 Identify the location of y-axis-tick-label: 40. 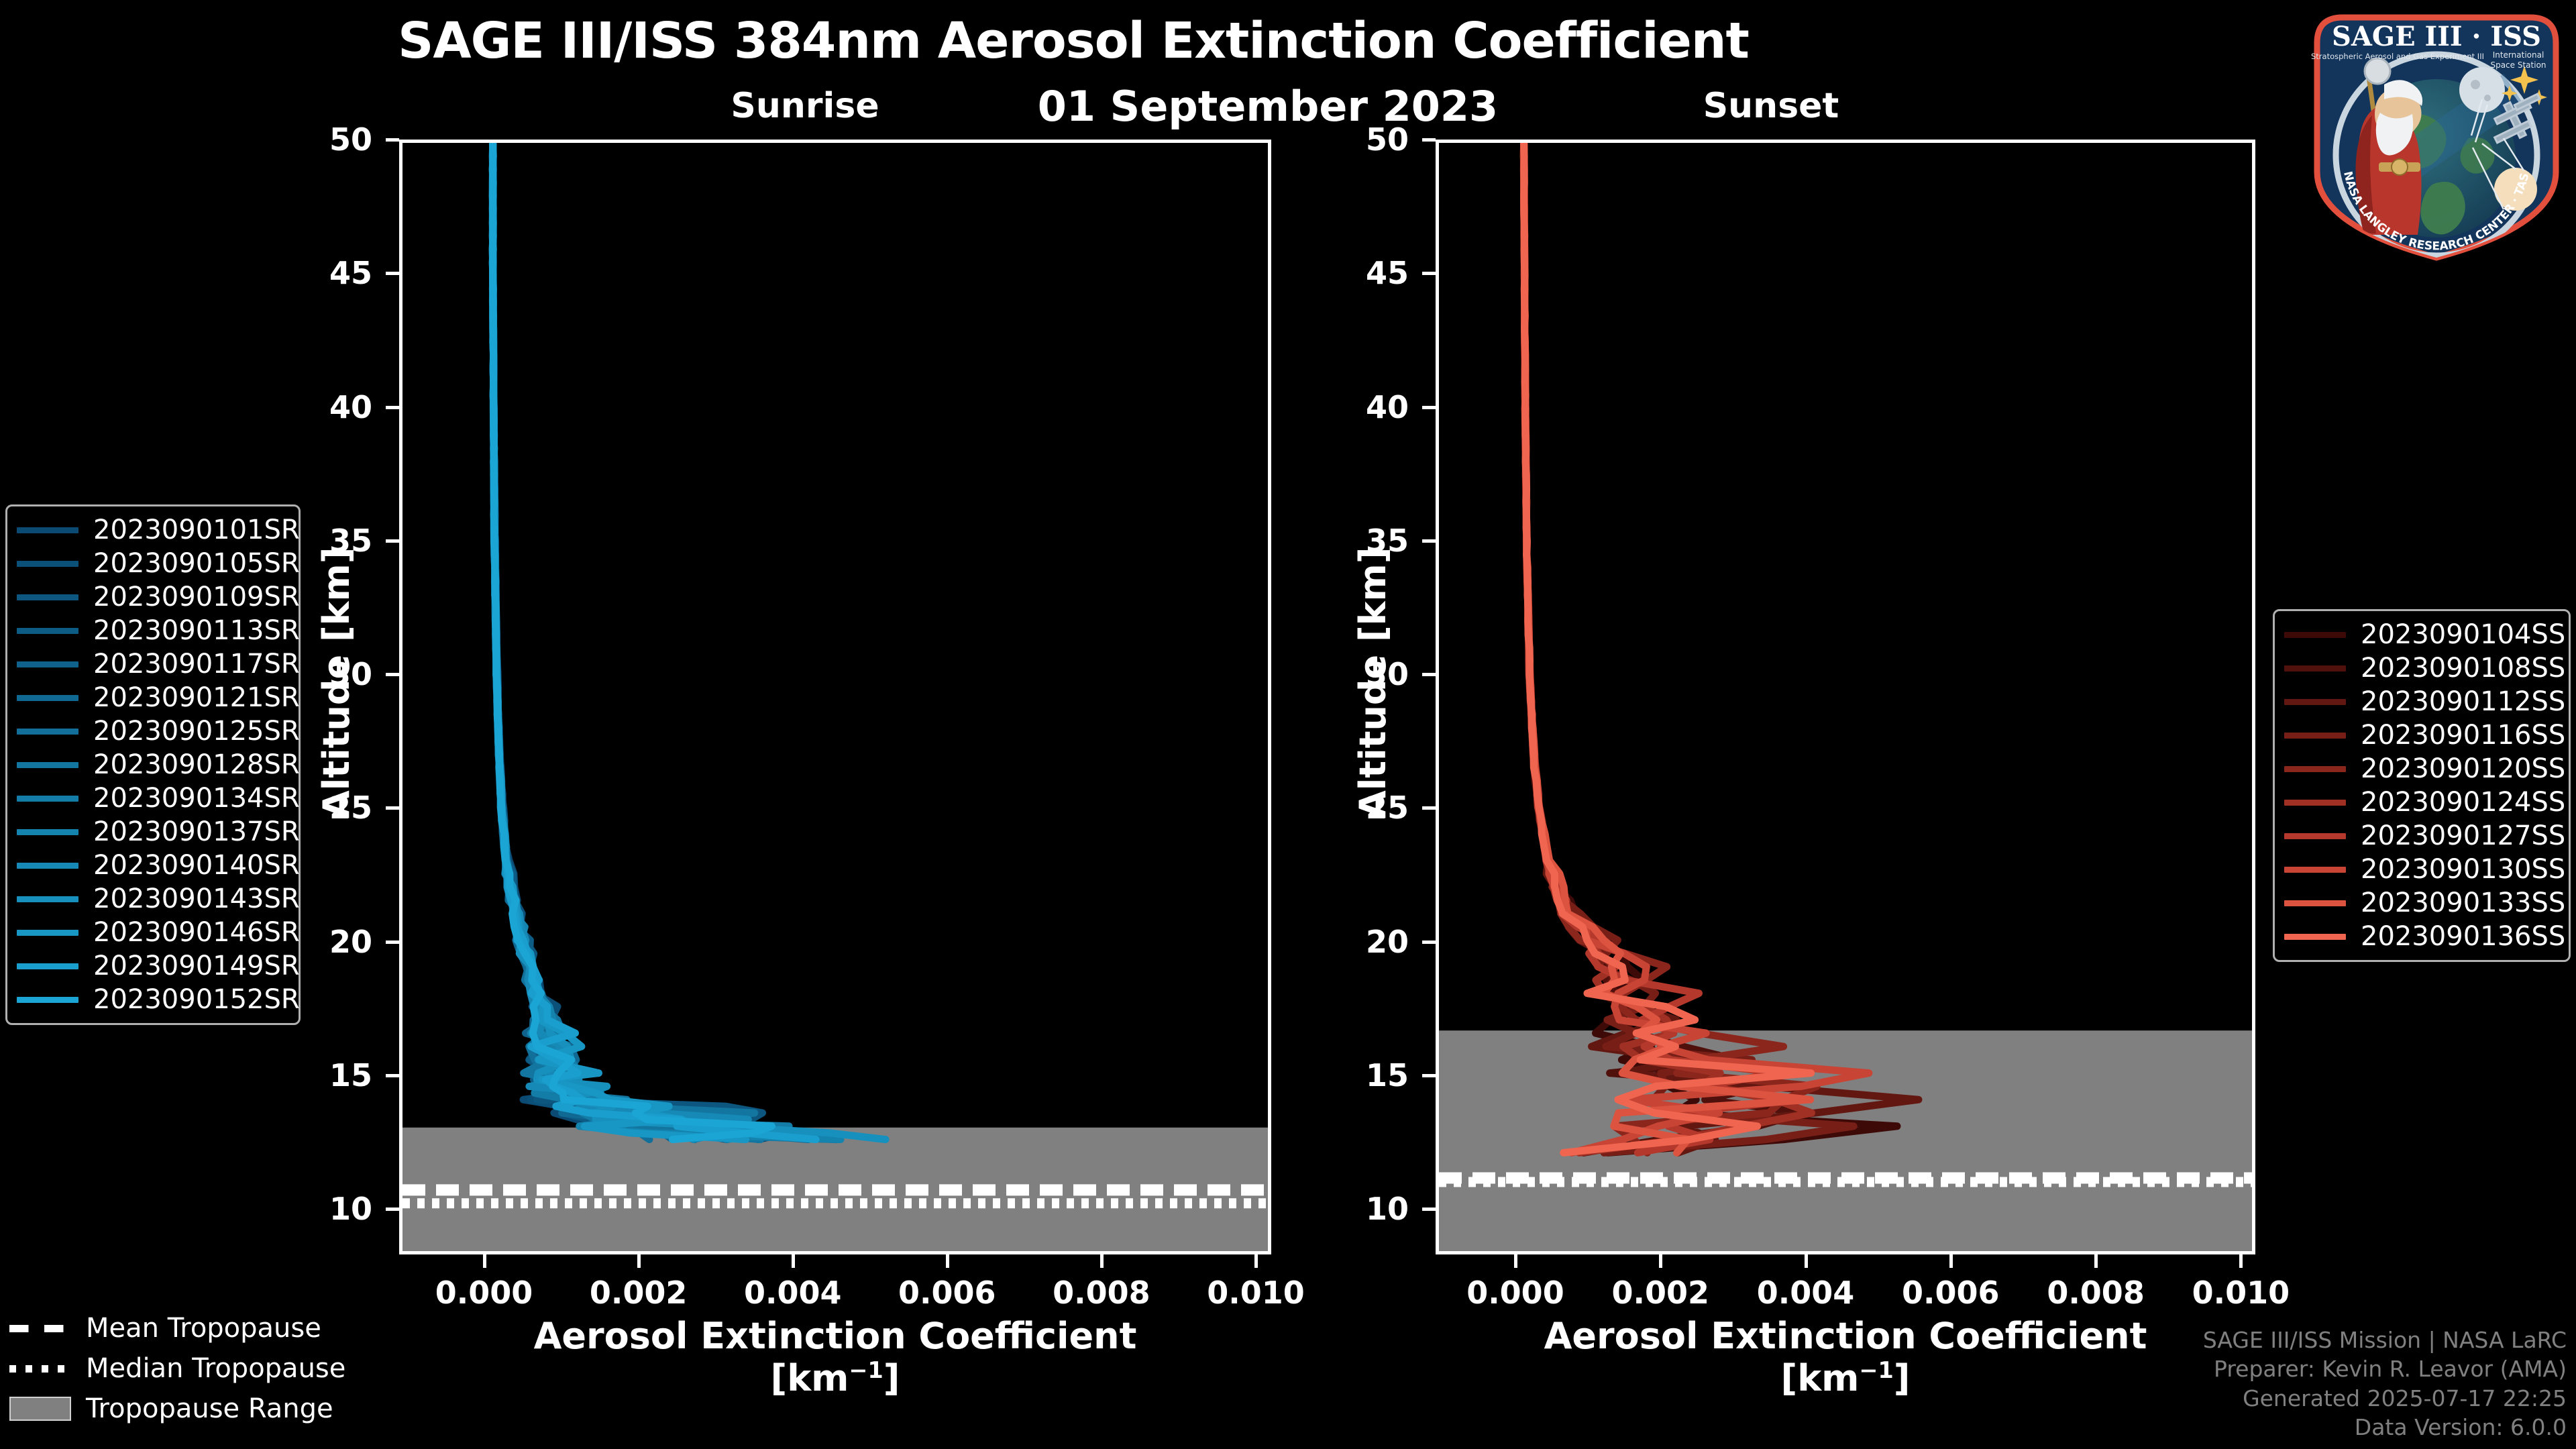
(1387, 406).